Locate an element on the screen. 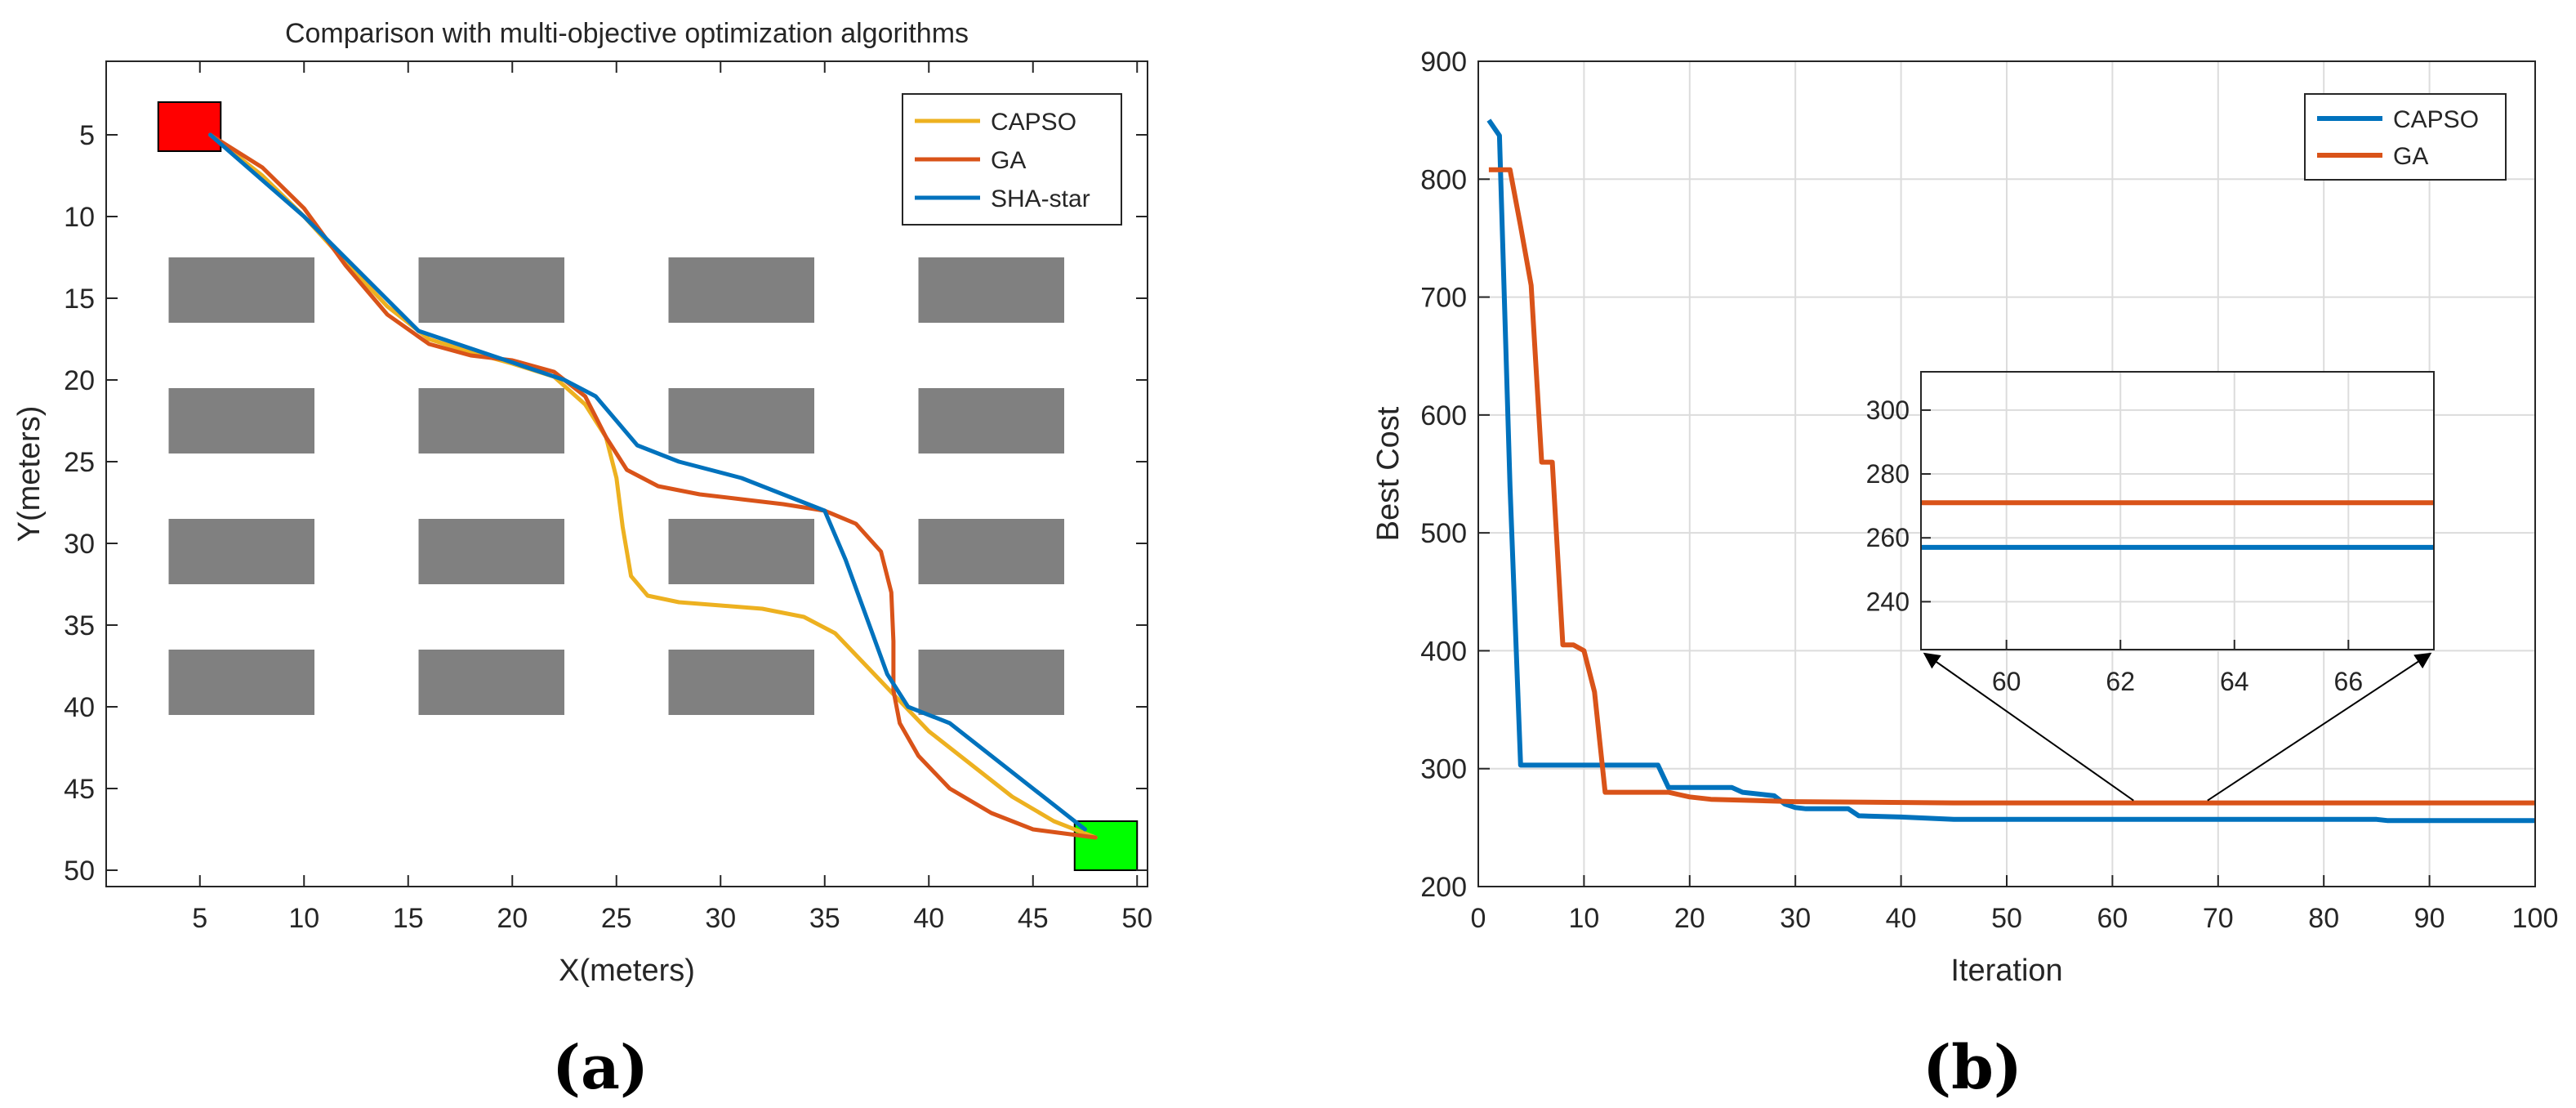 This screenshot has height=1108, width=2576. x-tick-label-a: 45 is located at coordinates (1033, 918).